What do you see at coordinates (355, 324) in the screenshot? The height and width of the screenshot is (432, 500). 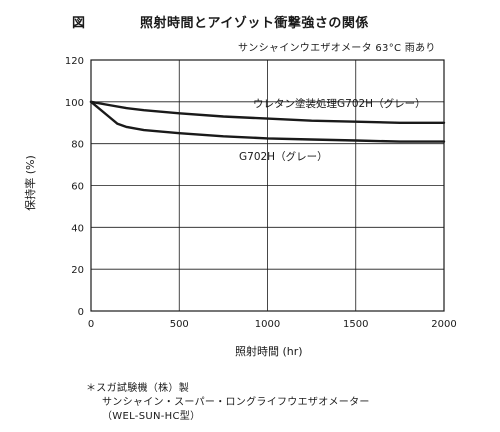 I see `x-tick-label: 1500` at bounding box center [355, 324].